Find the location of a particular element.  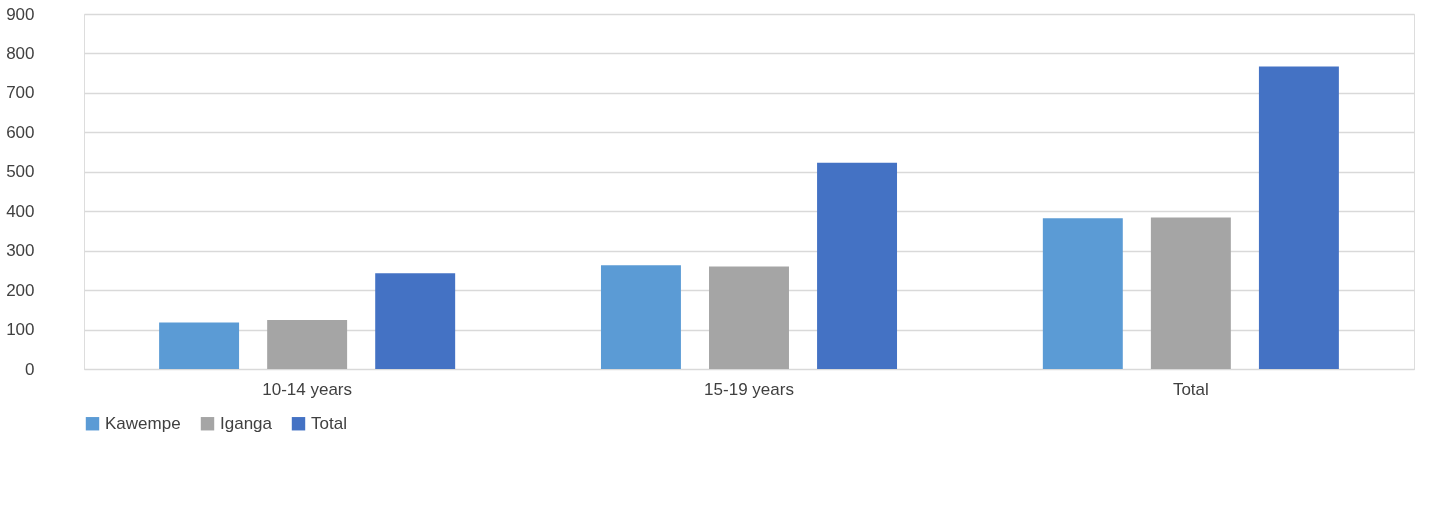

legend-label: Total is located at coordinates (329, 423).